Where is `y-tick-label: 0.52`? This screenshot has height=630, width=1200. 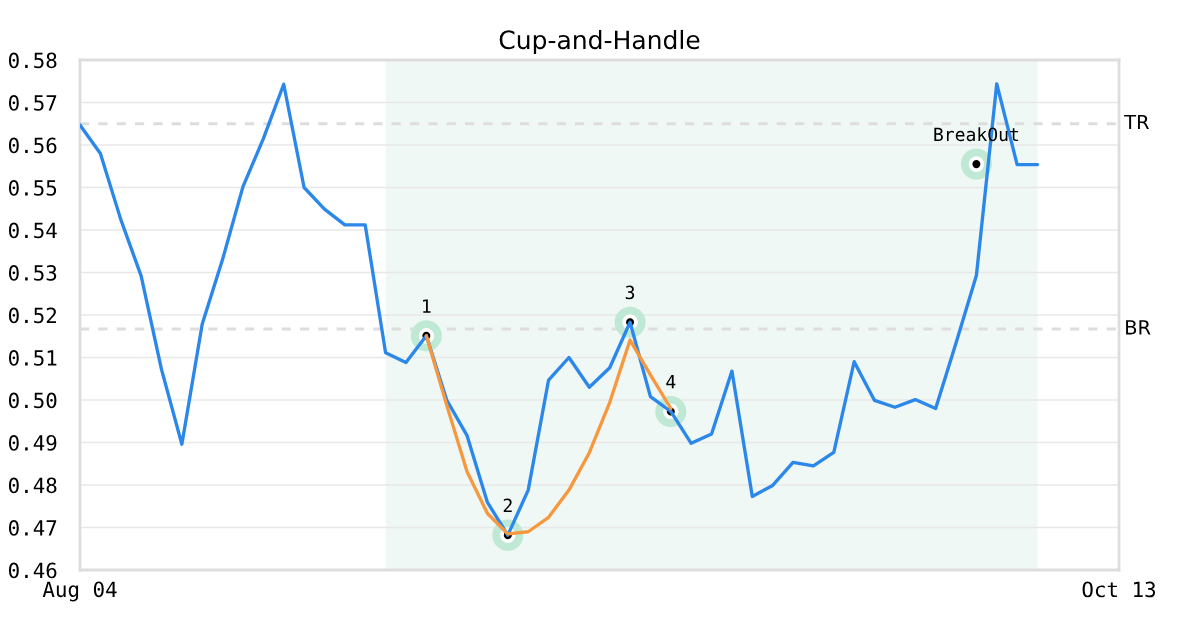 y-tick-label: 0.52 is located at coordinates (32, 315).